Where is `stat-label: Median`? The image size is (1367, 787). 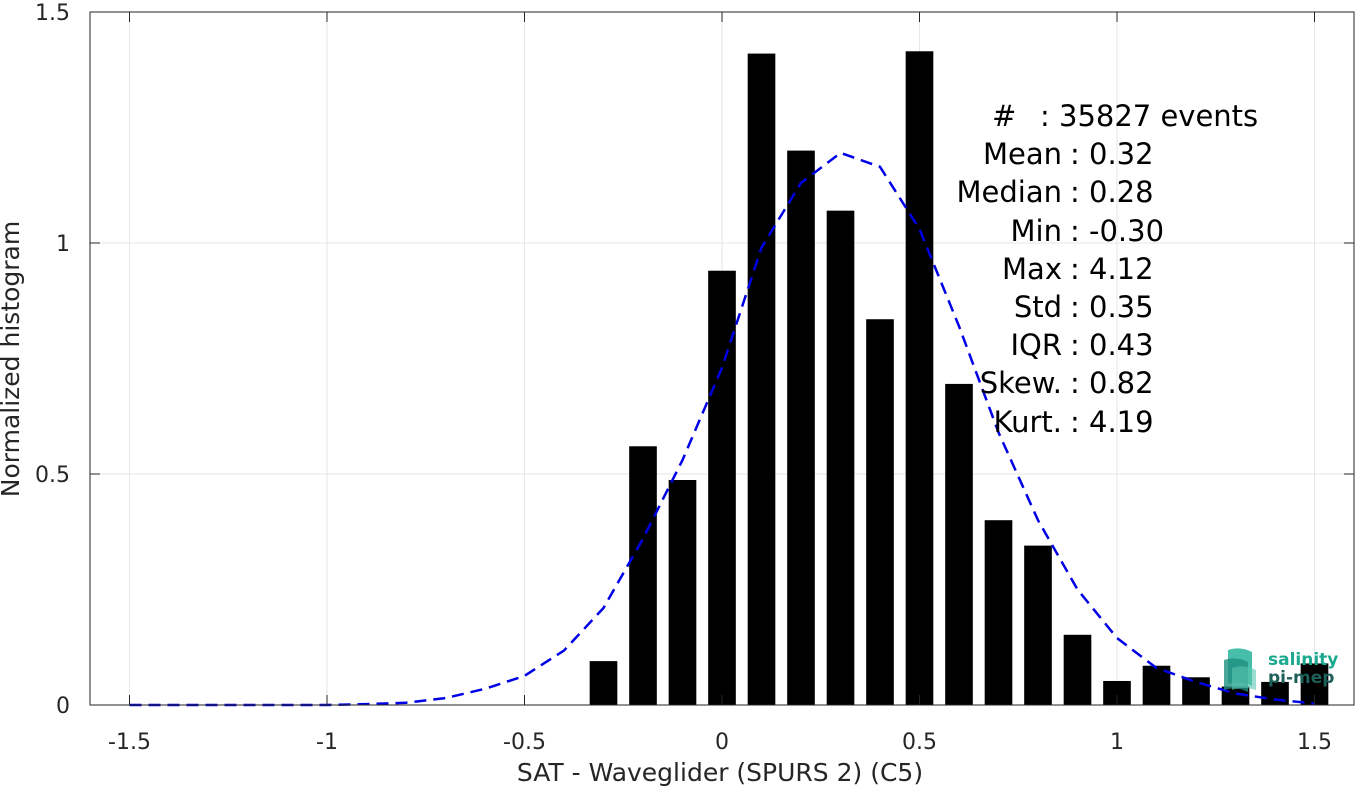 stat-label: Median is located at coordinates (1009, 192).